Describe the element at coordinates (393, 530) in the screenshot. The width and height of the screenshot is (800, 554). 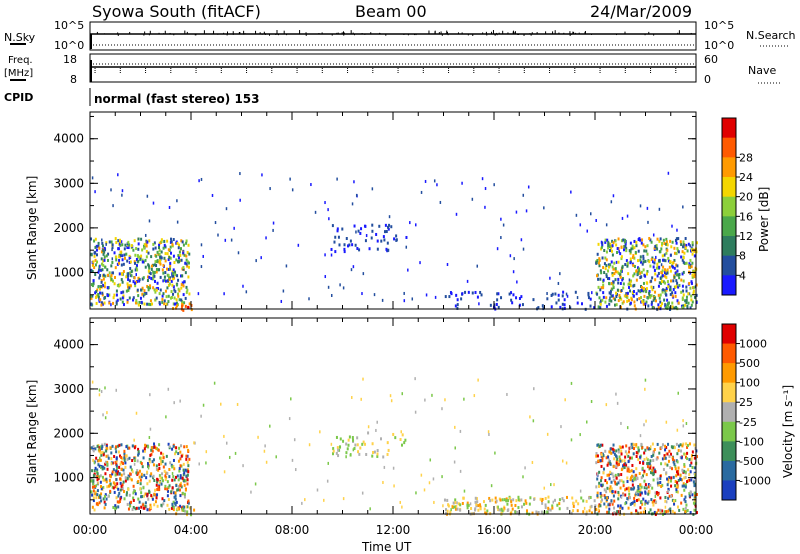
I see `x-tick-label: 12:00` at that location.